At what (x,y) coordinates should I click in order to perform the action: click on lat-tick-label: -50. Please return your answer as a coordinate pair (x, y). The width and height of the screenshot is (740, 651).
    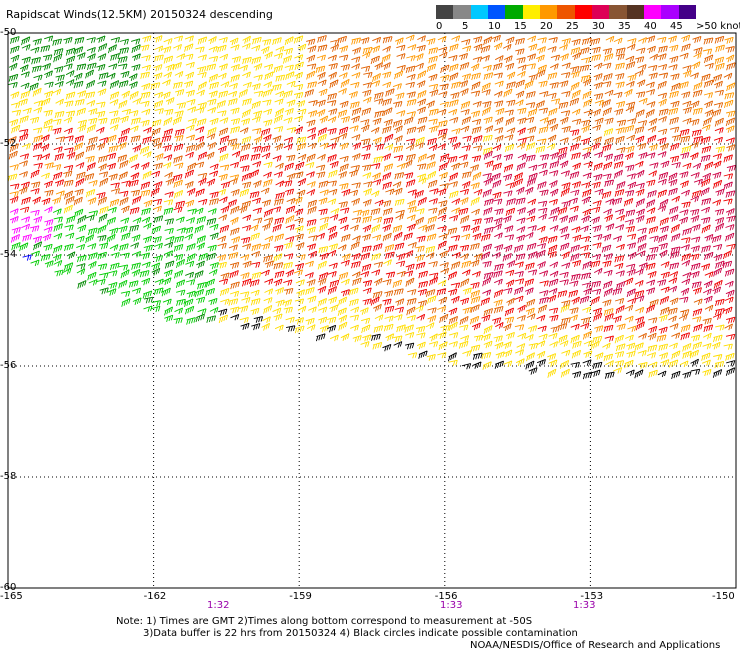
    Looking at the image, I should click on (8, 32).